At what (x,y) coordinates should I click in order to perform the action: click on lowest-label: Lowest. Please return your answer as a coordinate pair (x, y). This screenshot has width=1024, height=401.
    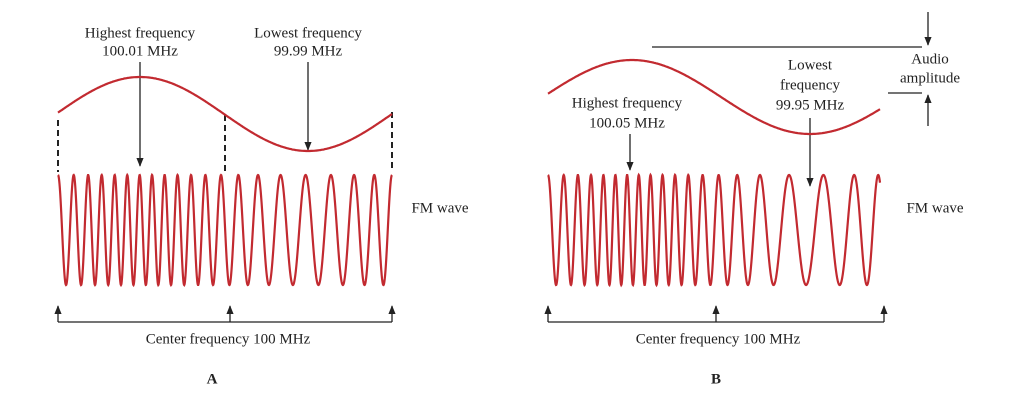
    Looking at the image, I should click on (810, 65).